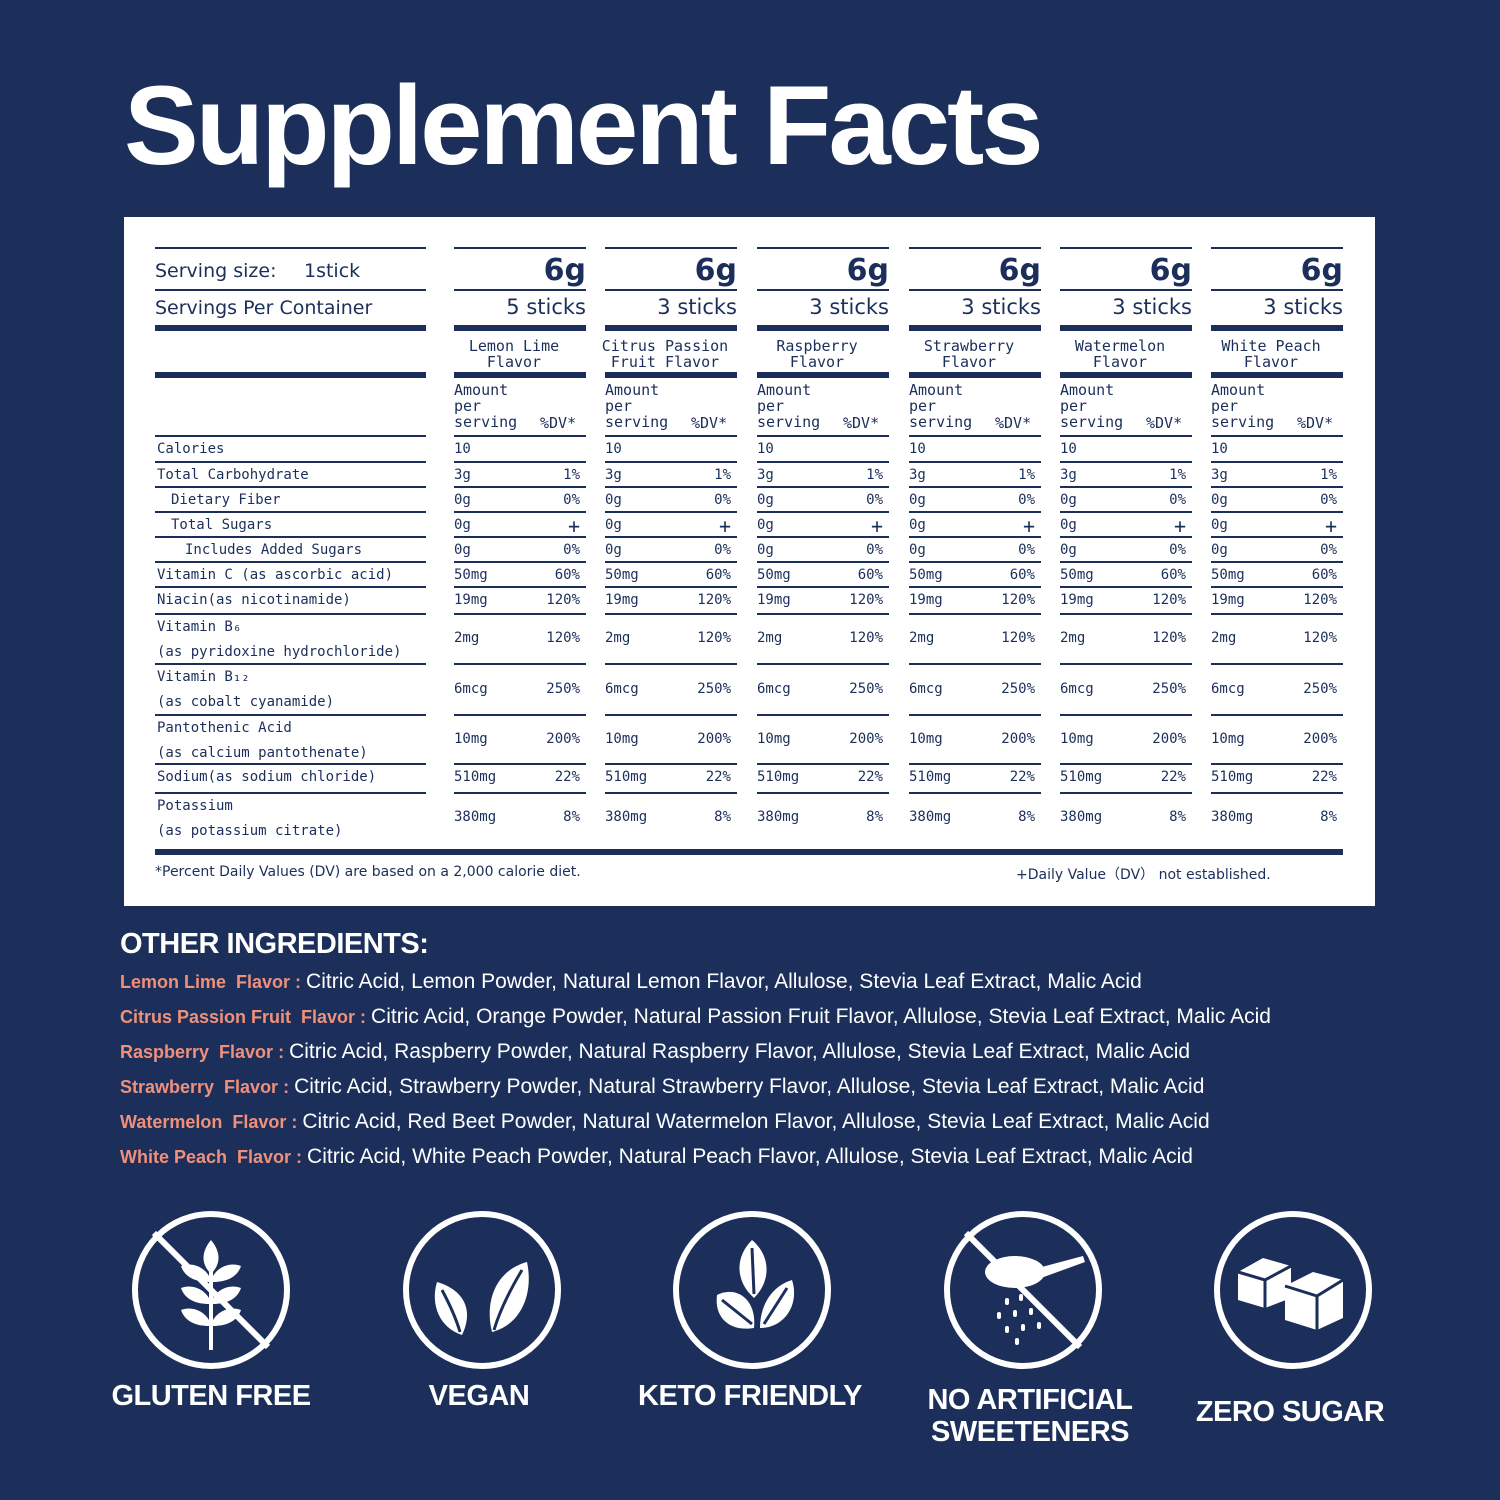 Image resolution: width=1500 pixels, height=1500 pixels. What do you see at coordinates (1001, 307) in the screenshot?
I see `sticks-value: 3 sticks` at bounding box center [1001, 307].